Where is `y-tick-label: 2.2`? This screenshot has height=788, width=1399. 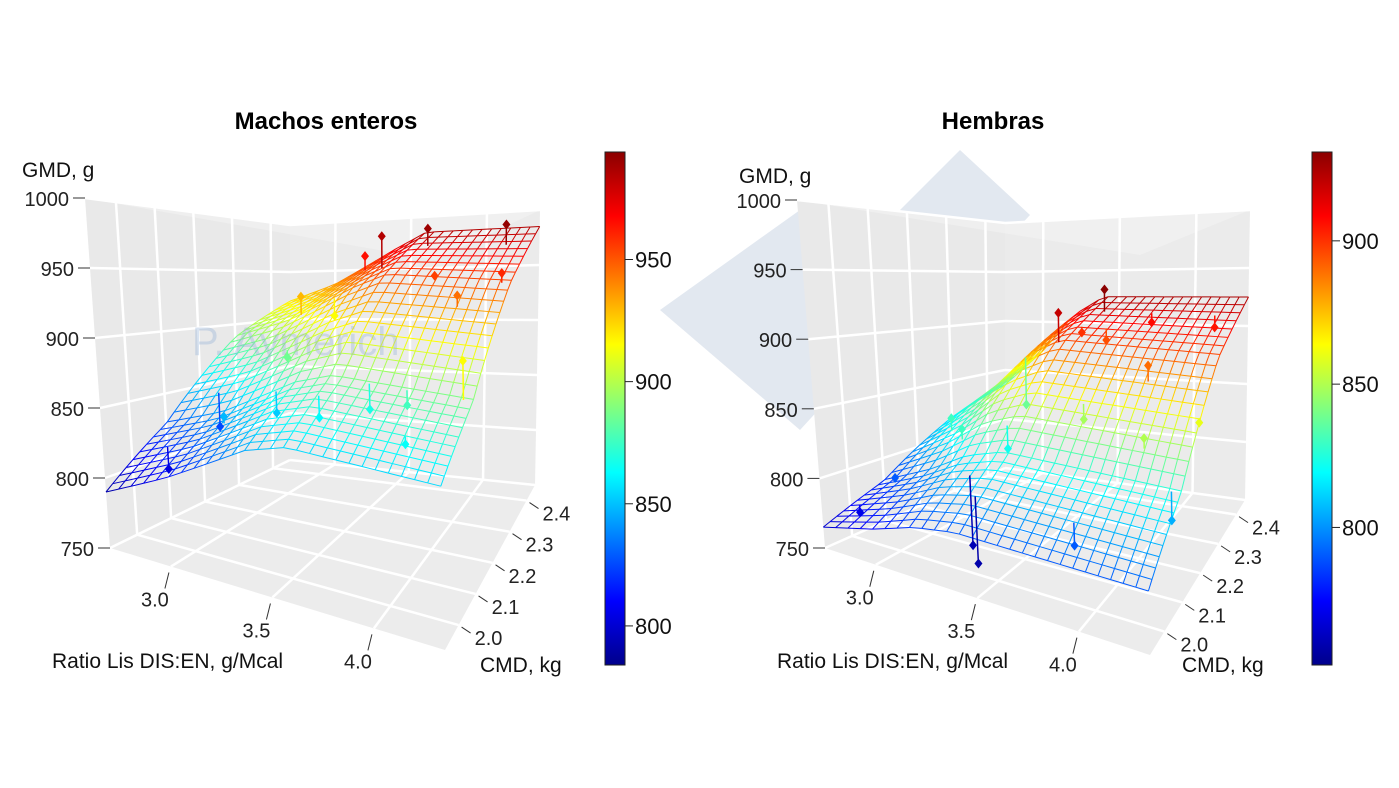 y-tick-label: 2.2 is located at coordinates (523, 577).